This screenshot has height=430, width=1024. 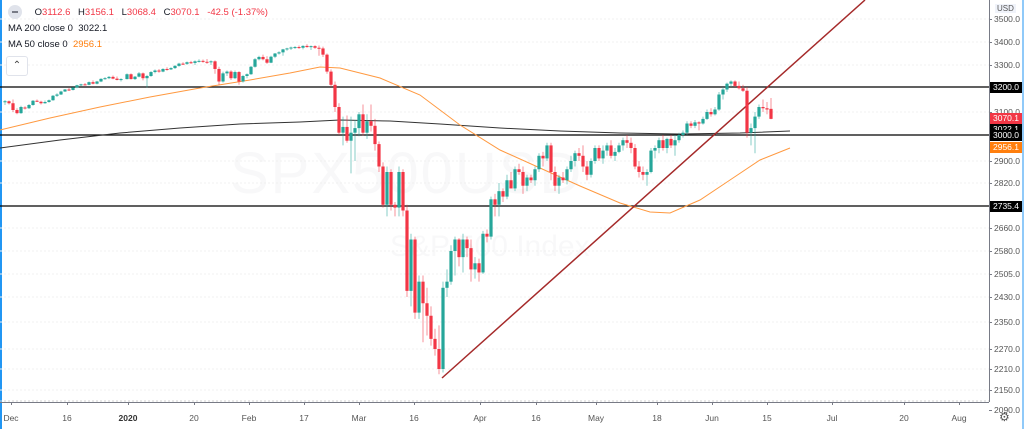 What do you see at coordinates (87, 44) in the screenshot?
I see `ma50-value: 2956.1` at bounding box center [87, 44].